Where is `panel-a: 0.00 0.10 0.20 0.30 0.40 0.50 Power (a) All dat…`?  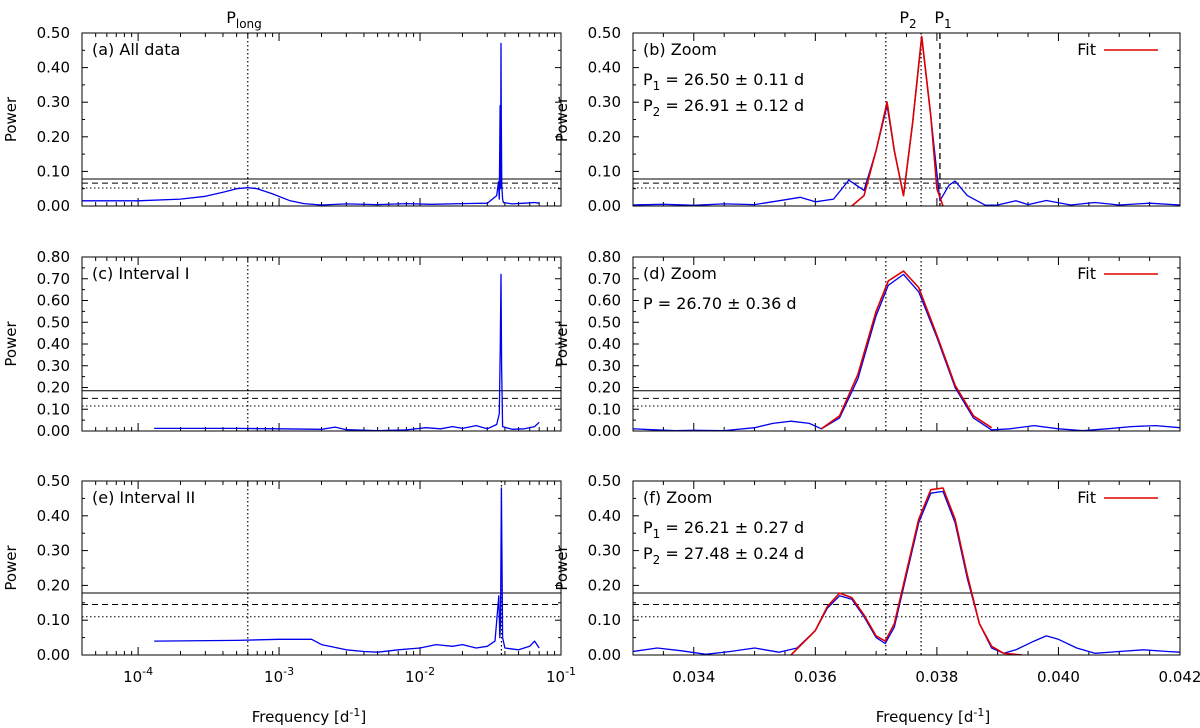 panel-a: 0.00 0.10 0.20 0.30 0.40 0.50 Power (a) All dat… is located at coordinates (282, 119).